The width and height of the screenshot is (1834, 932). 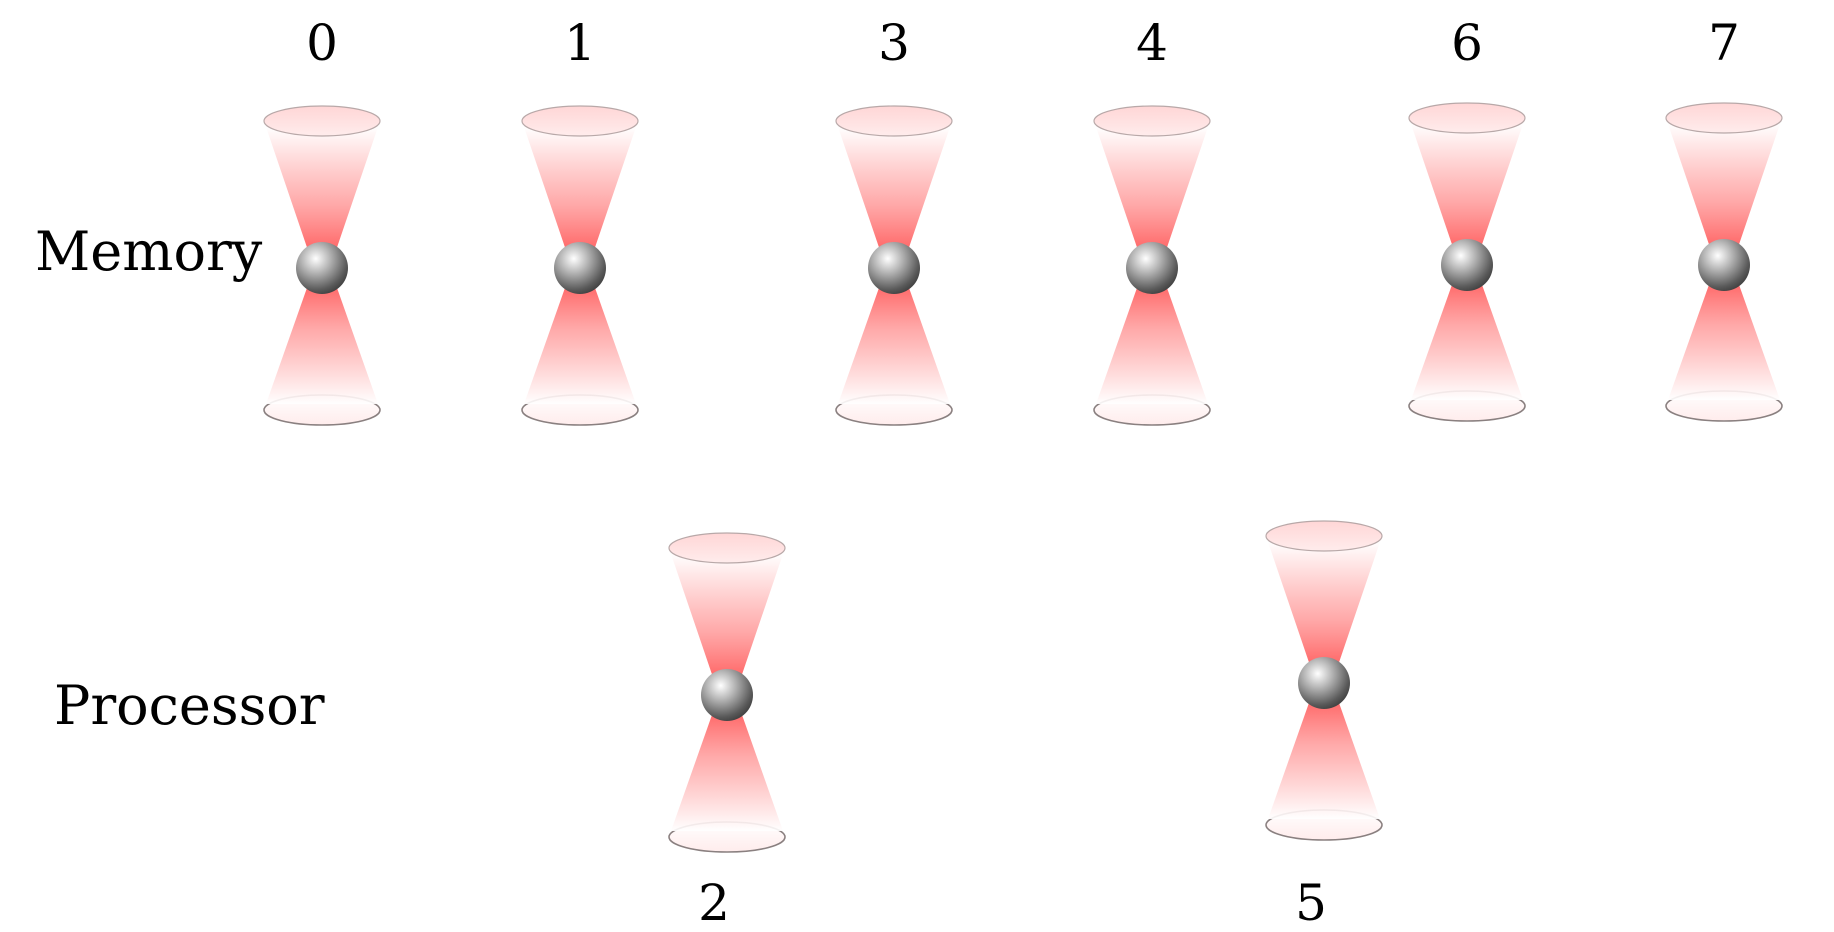 What do you see at coordinates (894, 43) in the screenshot?
I see `site-index-3: 3` at bounding box center [894, 43].